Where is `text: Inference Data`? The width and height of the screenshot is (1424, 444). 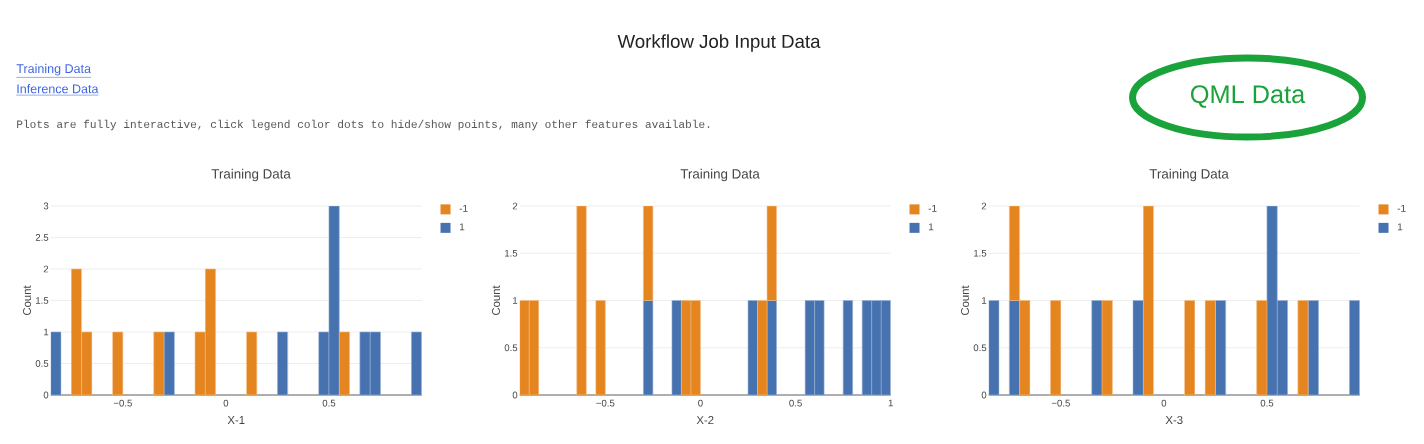
text: Inference Data is located at coordinates (58, 89).